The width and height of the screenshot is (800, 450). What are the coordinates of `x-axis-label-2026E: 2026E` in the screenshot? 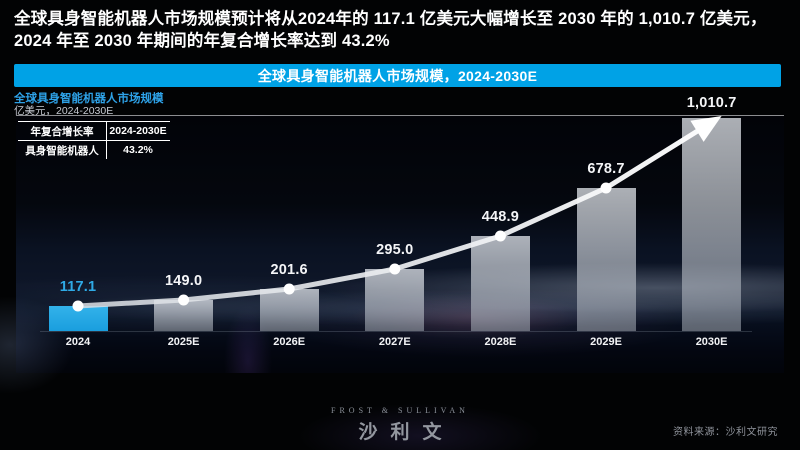 It's located at (289, 342).